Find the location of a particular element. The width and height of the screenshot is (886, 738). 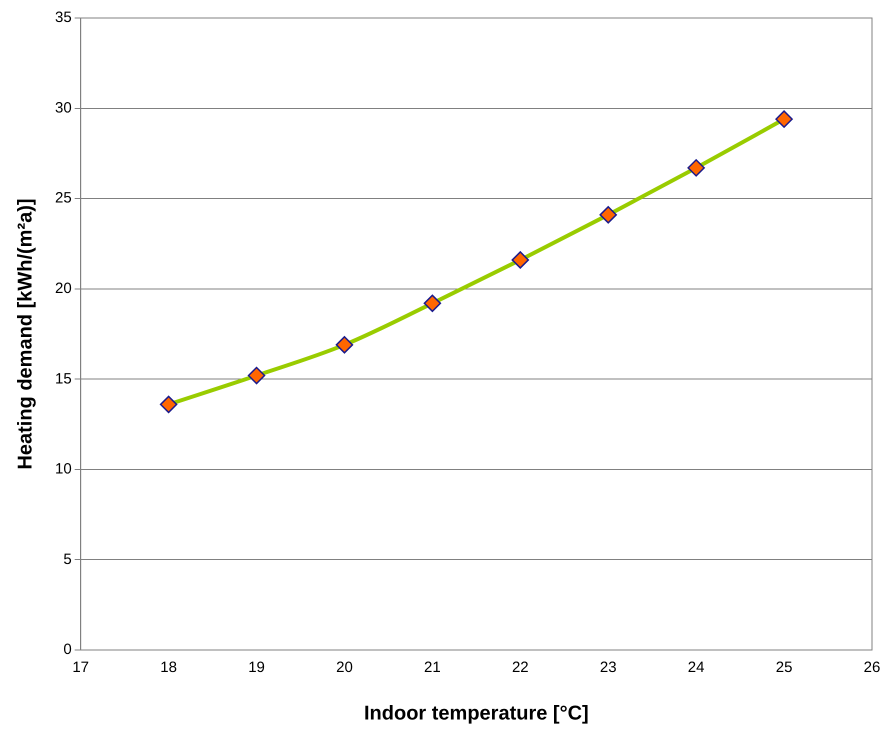

y-tick-label: 20 is located at coordinates (63, 288).